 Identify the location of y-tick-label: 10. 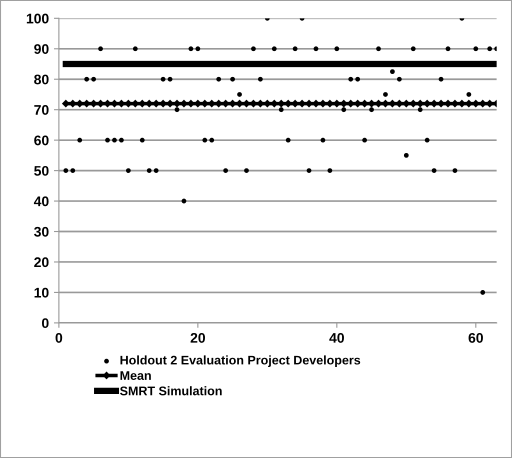
(41, 293).